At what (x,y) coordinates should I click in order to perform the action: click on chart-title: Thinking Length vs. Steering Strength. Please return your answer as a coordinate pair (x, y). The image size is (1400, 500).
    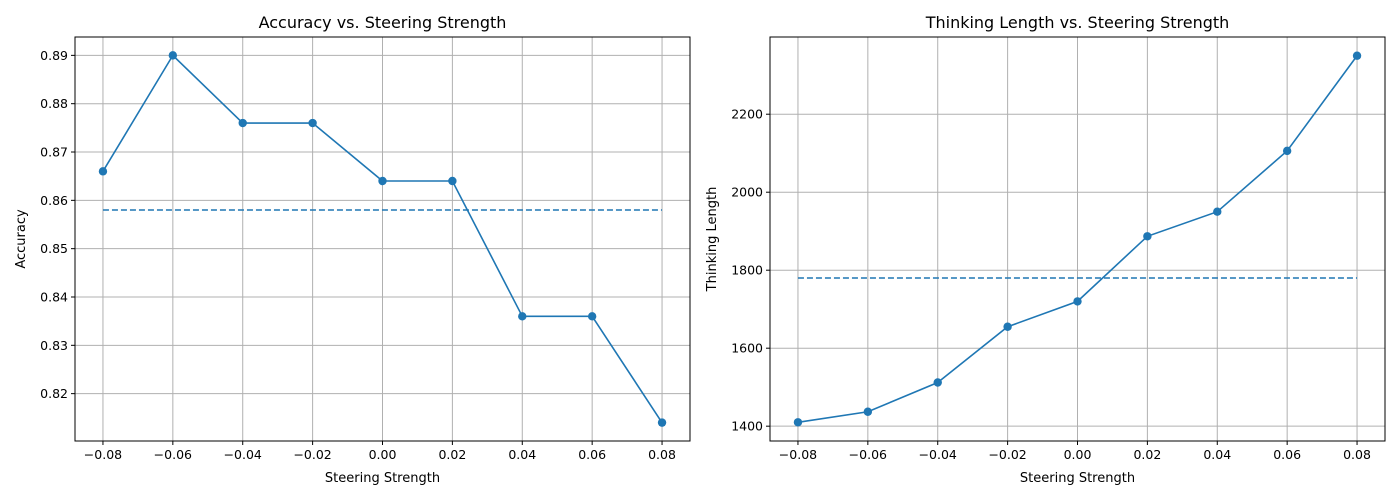
    Looking at the image, I should click on (1077, 22).